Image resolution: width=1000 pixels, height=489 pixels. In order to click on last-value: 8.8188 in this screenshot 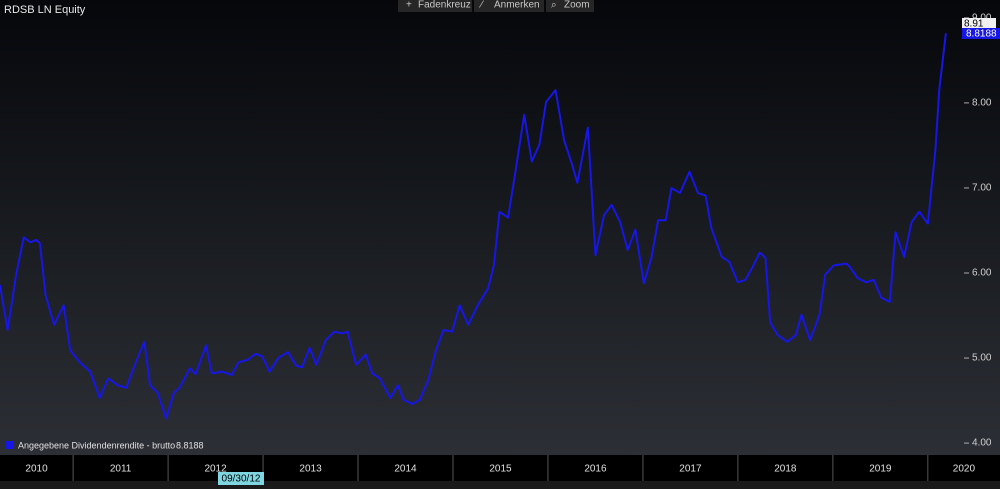, I will do `click(981, 34)`.